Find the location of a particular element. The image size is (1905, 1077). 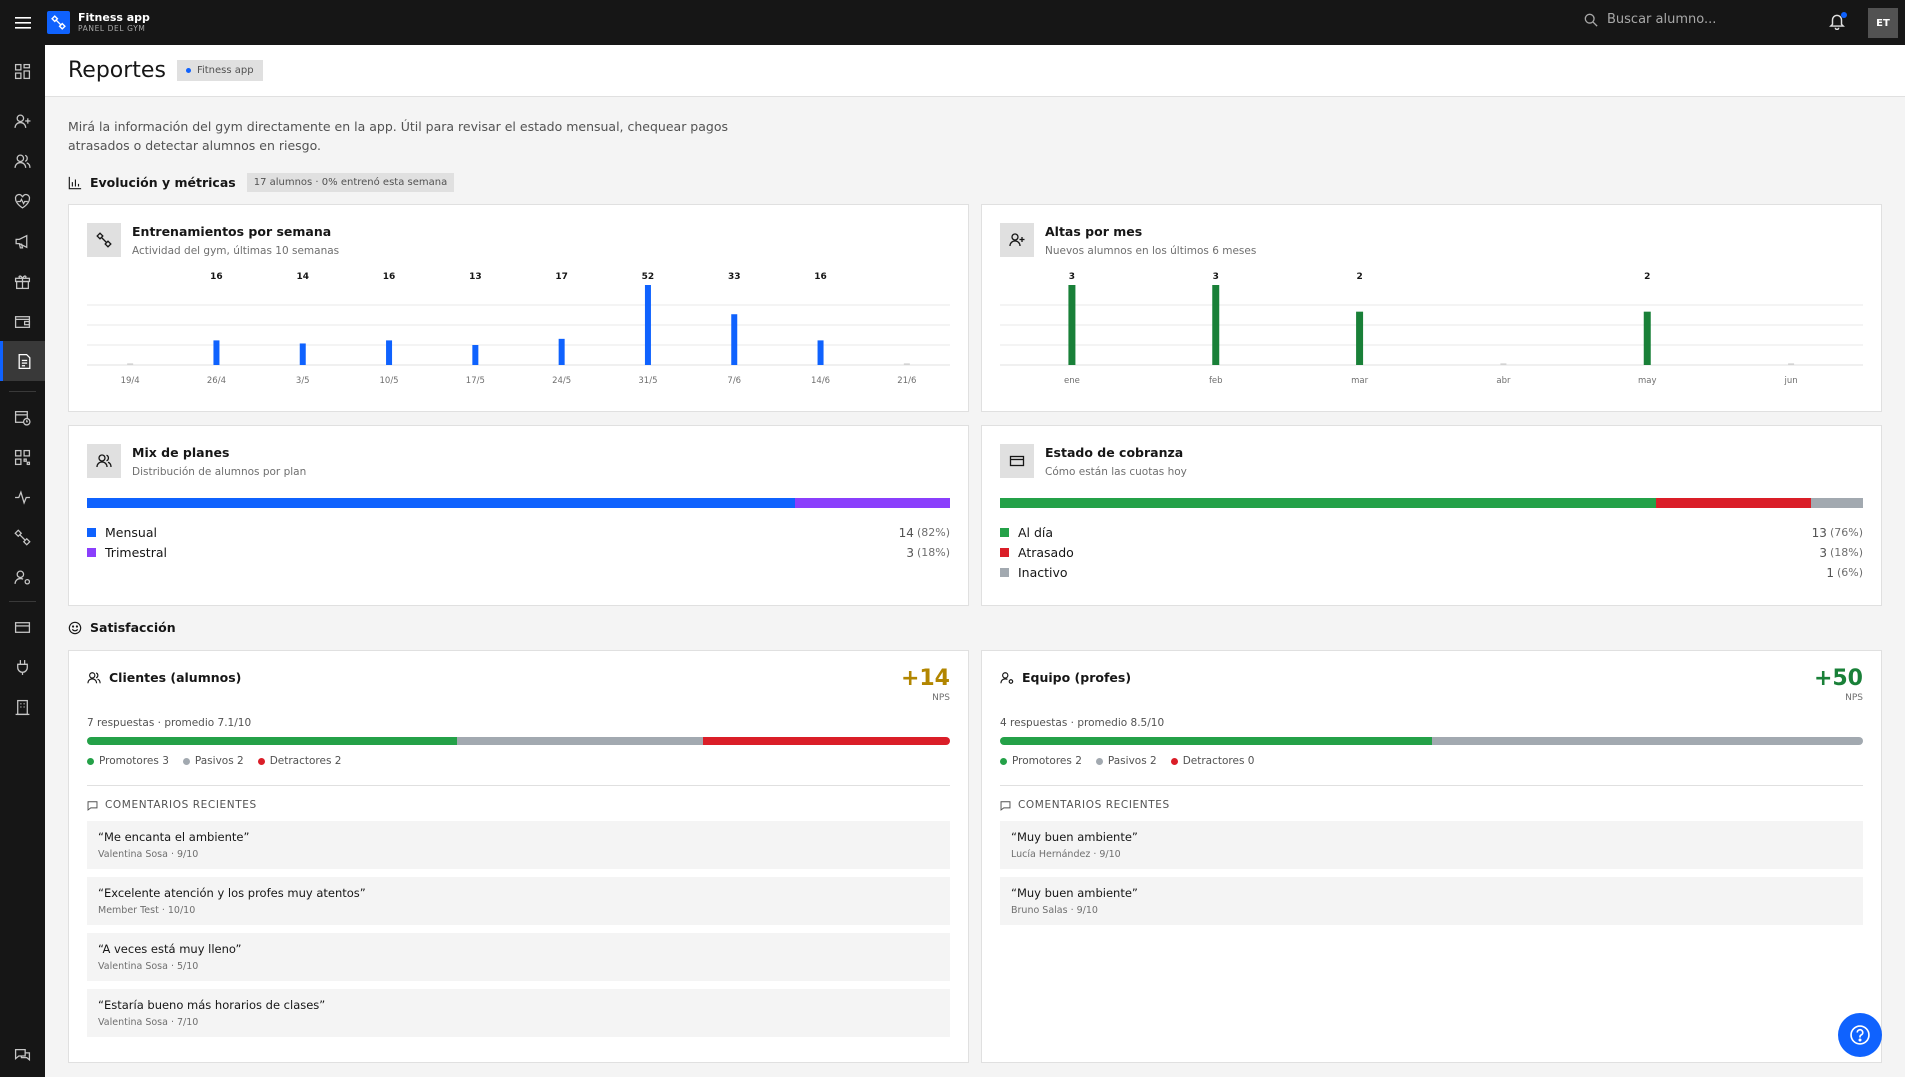

comment-author: Bruno Salas · 9/10 is located at coordinates (1054, 910).